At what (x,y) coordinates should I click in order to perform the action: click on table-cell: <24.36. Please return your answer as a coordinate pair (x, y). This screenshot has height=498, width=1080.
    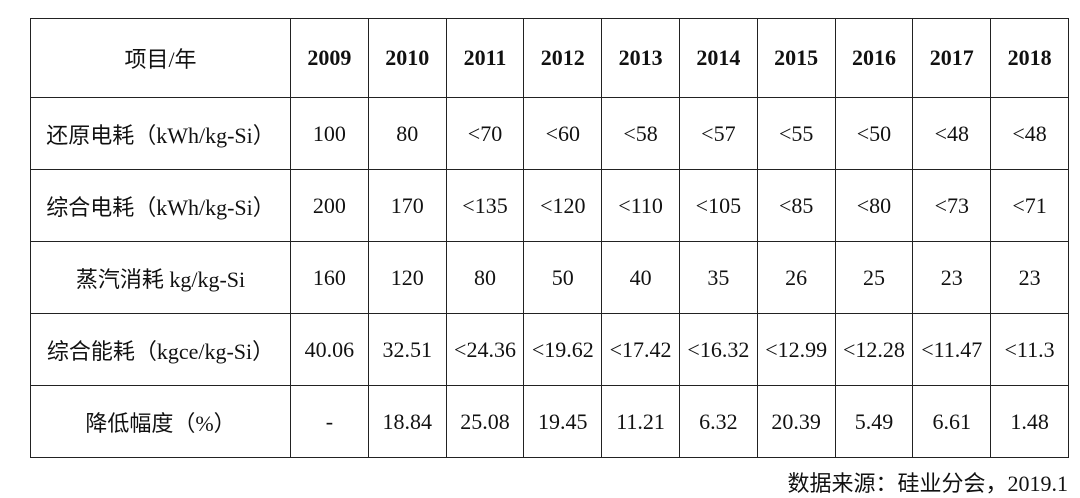
    Looking at the image, I should click on (485, 349).